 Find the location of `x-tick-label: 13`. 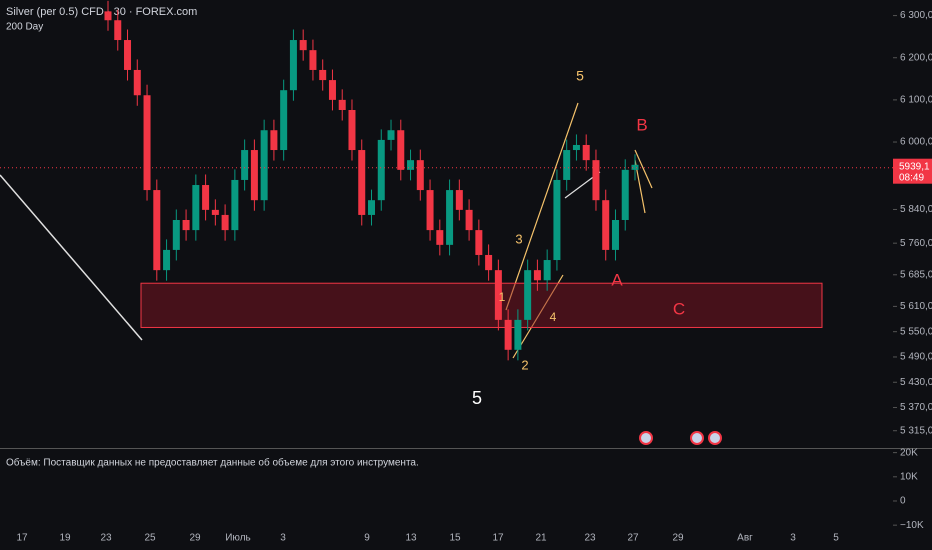

x-tick-label: 13 is located at coordinates (411, 538).